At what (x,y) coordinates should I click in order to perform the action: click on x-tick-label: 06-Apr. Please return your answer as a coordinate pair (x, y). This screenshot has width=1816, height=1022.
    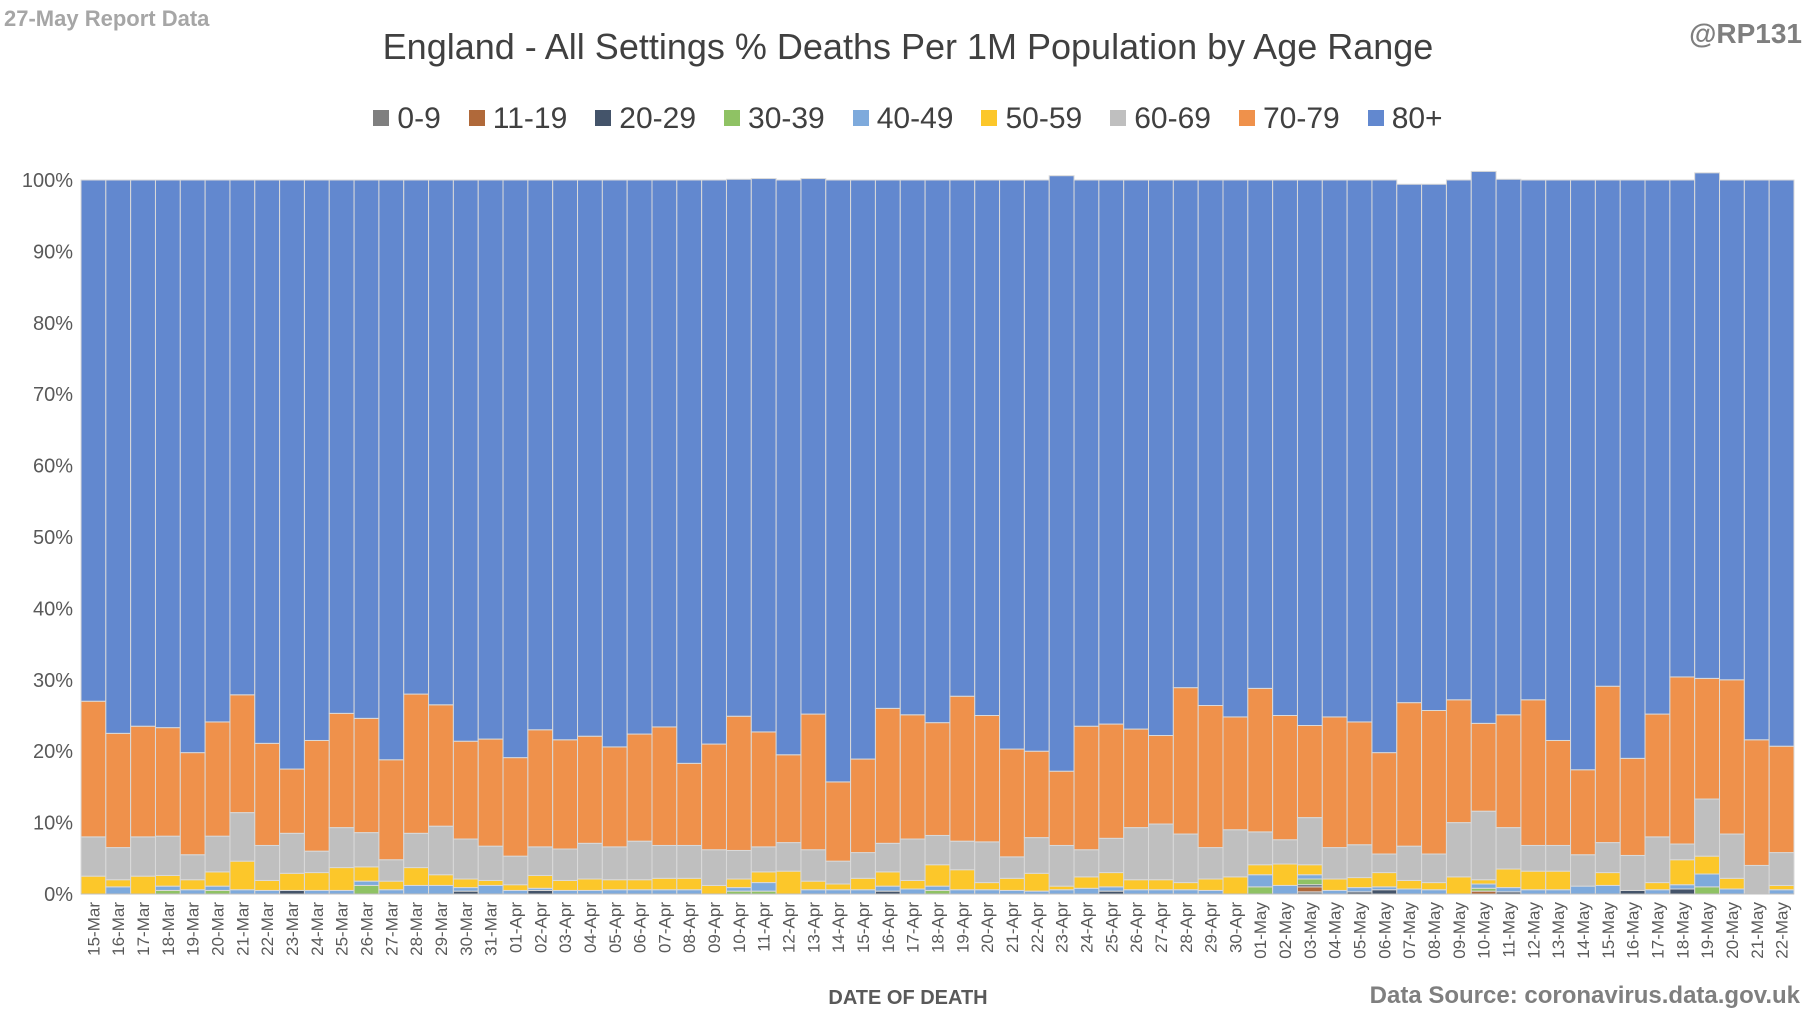
    Looking at the image, I should click on (640, 927).